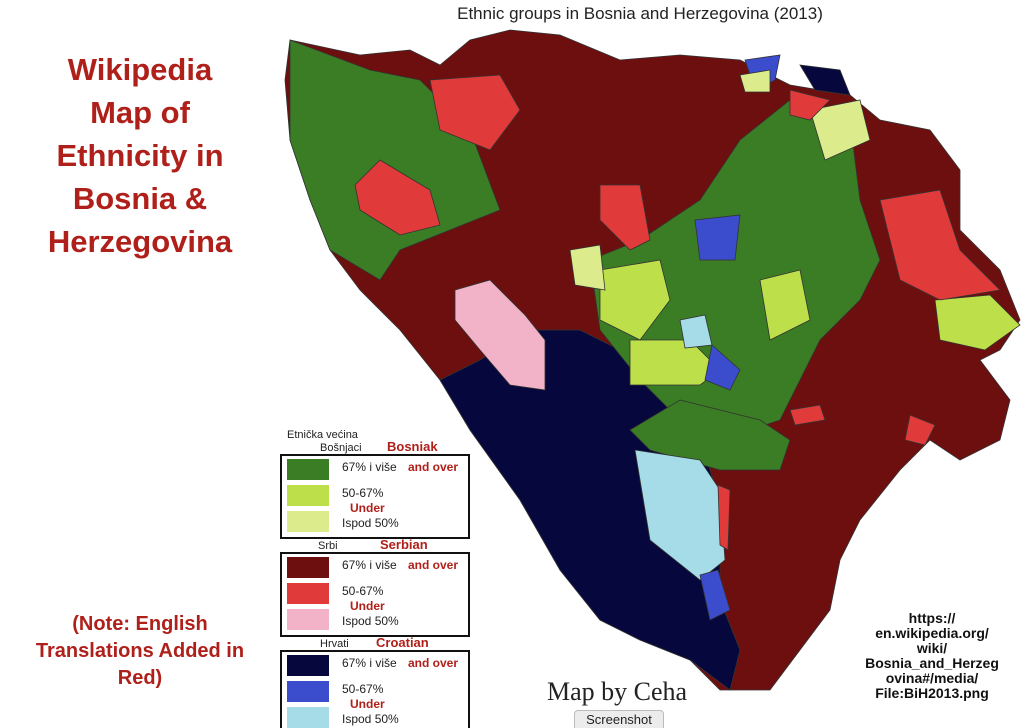 Image resolution: width=1024 pixels, height=728 pixels. I want to click on page-title-line: Herzegovina, so click(140, 241).